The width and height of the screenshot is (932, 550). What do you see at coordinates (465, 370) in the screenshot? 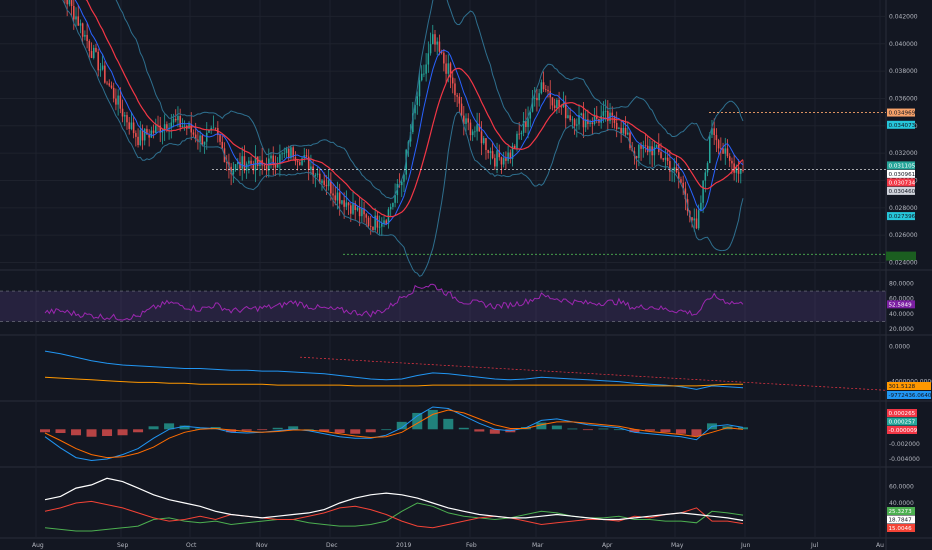
I see `obv-pane` at bounding box center [465, 370].